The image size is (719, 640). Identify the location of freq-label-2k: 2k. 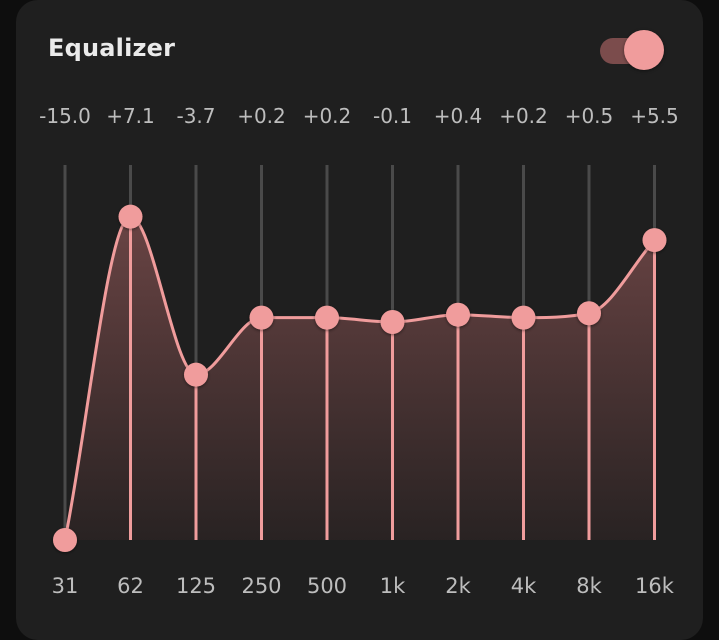
(458, 586).